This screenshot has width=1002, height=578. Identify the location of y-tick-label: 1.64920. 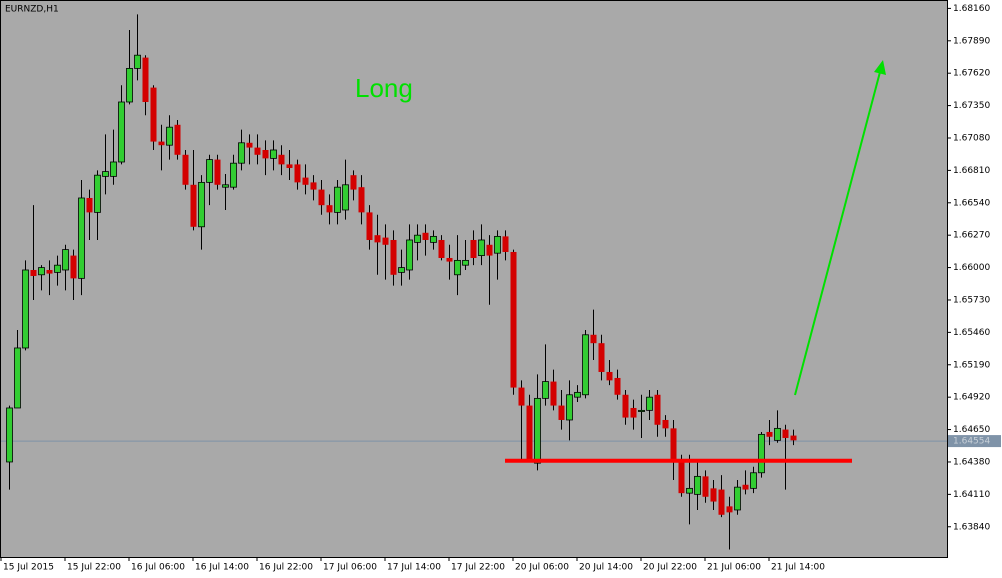
(971, 398).